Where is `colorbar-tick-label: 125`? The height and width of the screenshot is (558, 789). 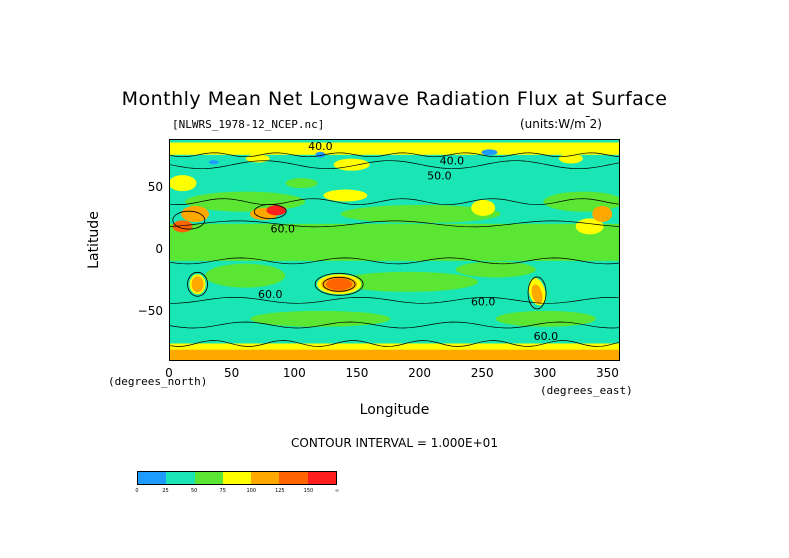 colorbar-tick-label: 125 is located at coordinates (280, 491).